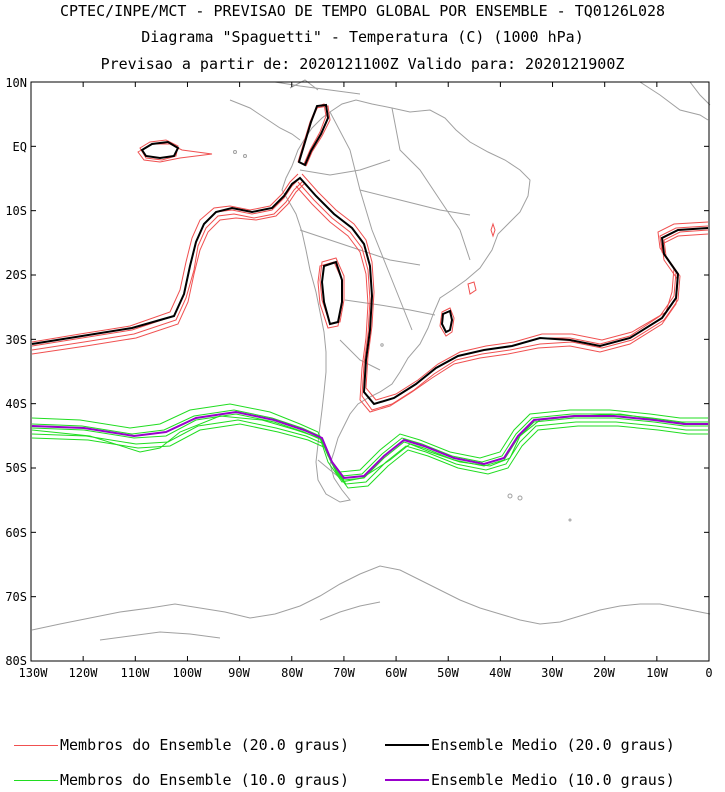 This screenshot has width=725, height=792. What do you see at coordinates (16, 661) in the screenshot?
I see `lat-label: 80S` at bounding box center [16, 661].